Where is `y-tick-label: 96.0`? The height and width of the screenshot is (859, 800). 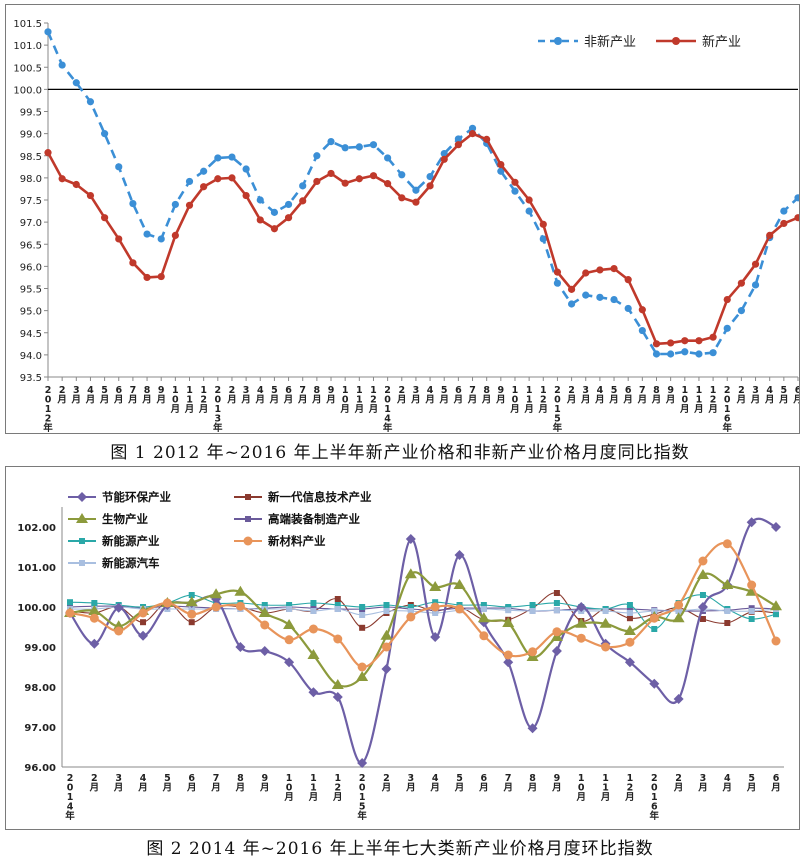 y-tick-label: 96.0 is located at coordinates (31, 267).